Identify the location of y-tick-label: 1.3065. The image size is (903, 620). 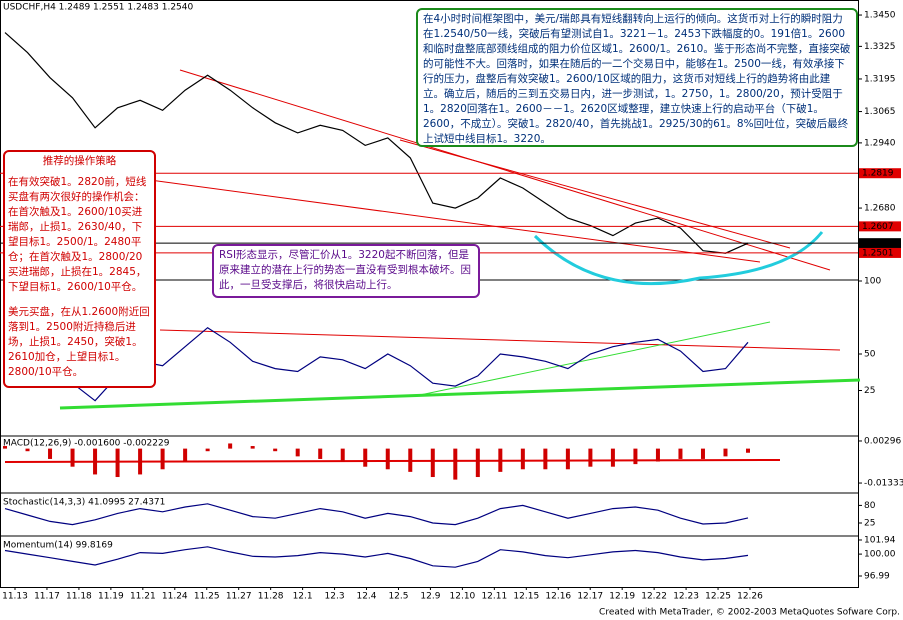
(880, 112).